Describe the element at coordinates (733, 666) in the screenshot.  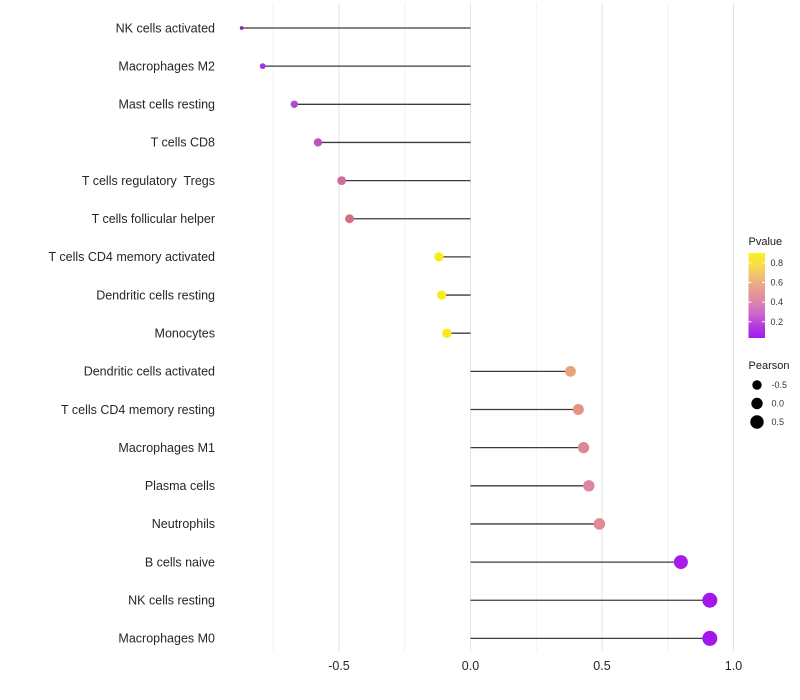
I see `x-axis-tick-label: 1.0` at that location.